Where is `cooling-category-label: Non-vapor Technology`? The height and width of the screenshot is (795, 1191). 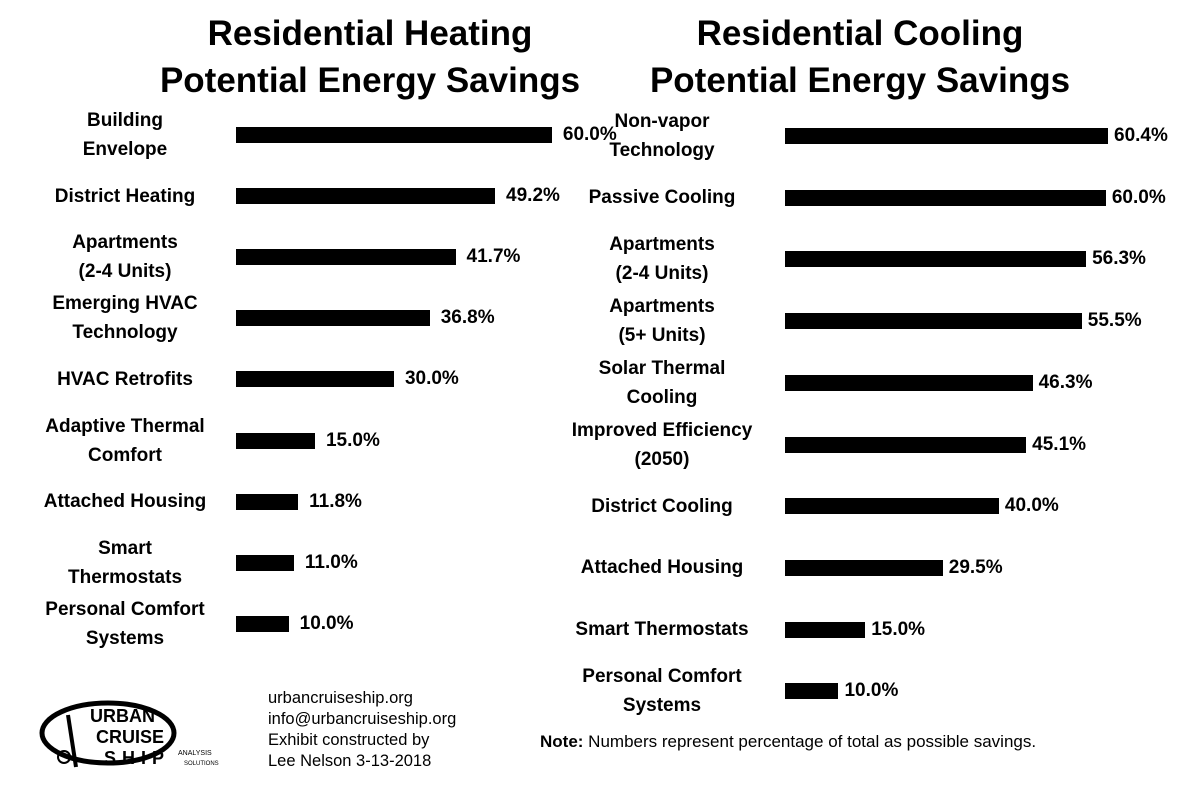
cooling-category-label: Non-vapor Technology is located at coordinates (662, 136).